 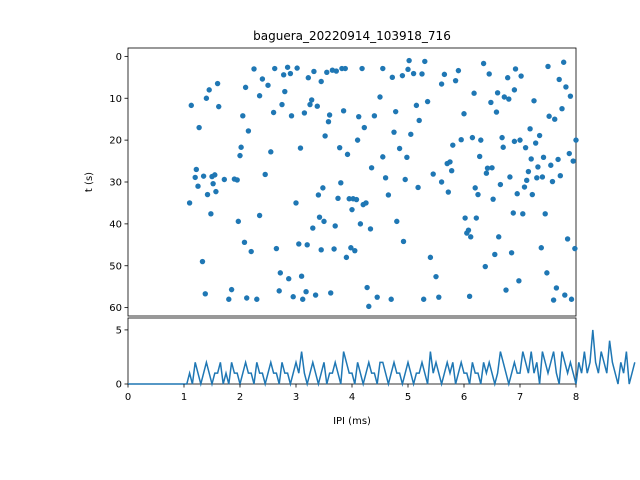 I want to click on histogram-x-ticks: 0 1 2 3 4 5 6 7 8, so click(x=352, y=393).